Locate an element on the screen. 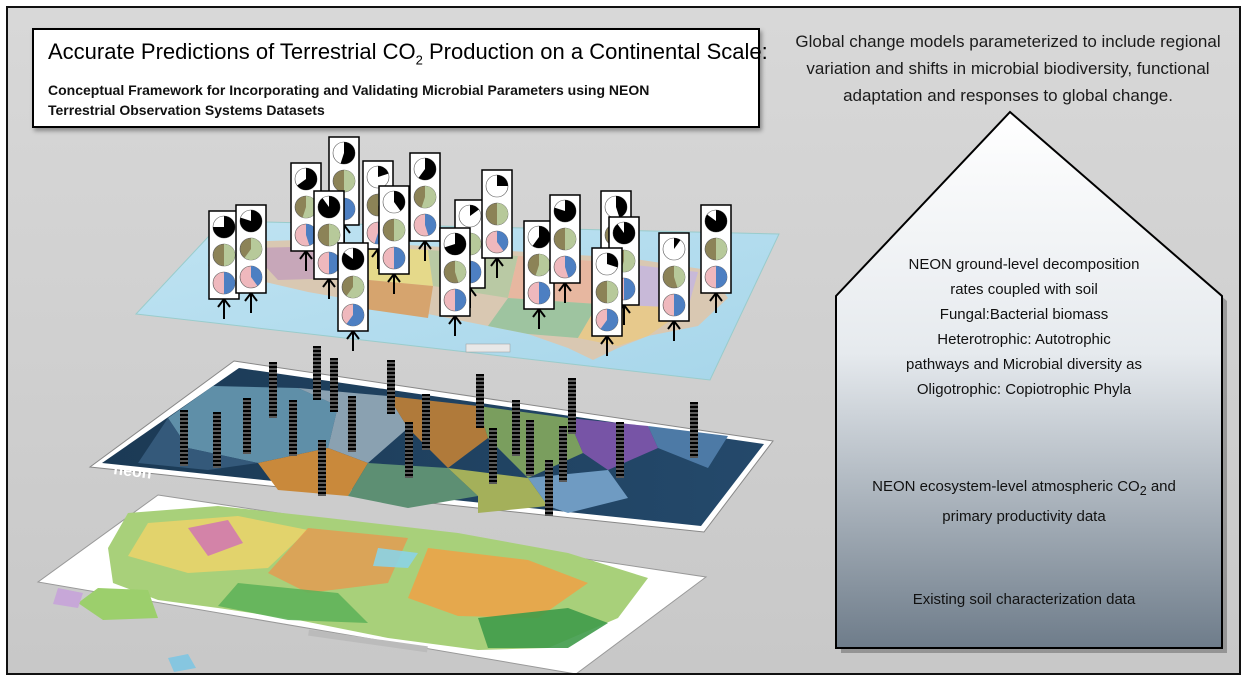 The height and width of the screenshot is (681, 1247). house-block-soil-characterization: Existing soil characterization data is located at coordinates (1024, 599).